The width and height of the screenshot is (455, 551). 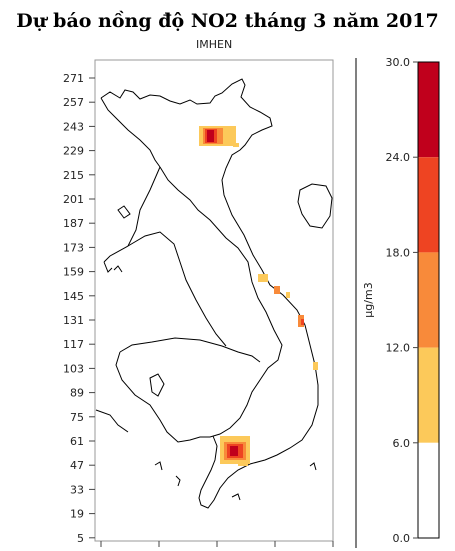 I want to click on legend-label: 24.0, so click(x=398, y=157).